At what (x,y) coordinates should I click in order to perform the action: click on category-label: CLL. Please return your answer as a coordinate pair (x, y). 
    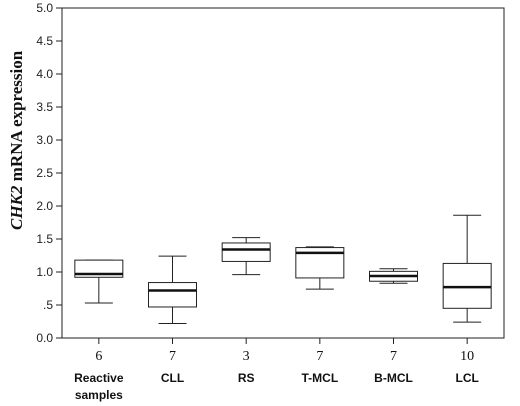
    Looking at the image, I should click on (172, 378).